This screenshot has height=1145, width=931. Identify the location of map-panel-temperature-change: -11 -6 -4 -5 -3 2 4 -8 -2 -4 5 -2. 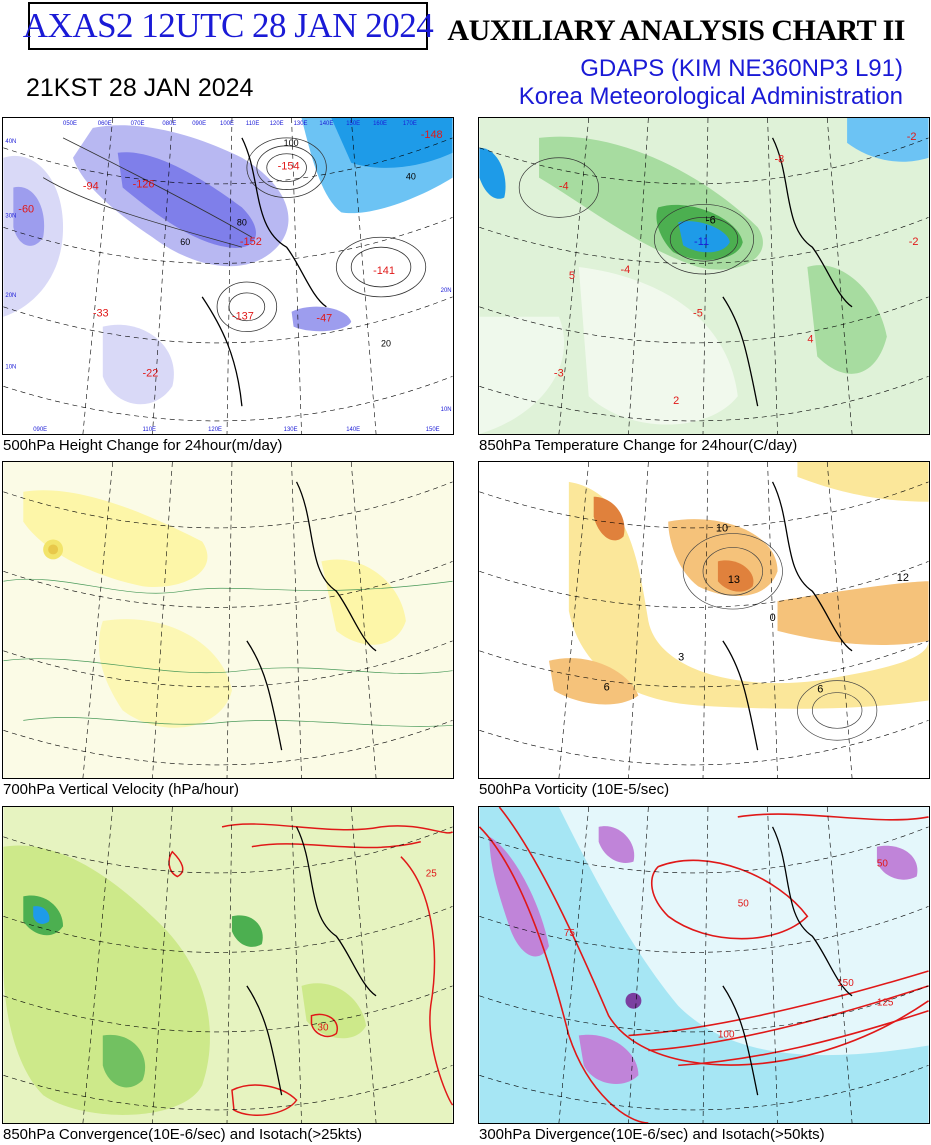
(704, 276).